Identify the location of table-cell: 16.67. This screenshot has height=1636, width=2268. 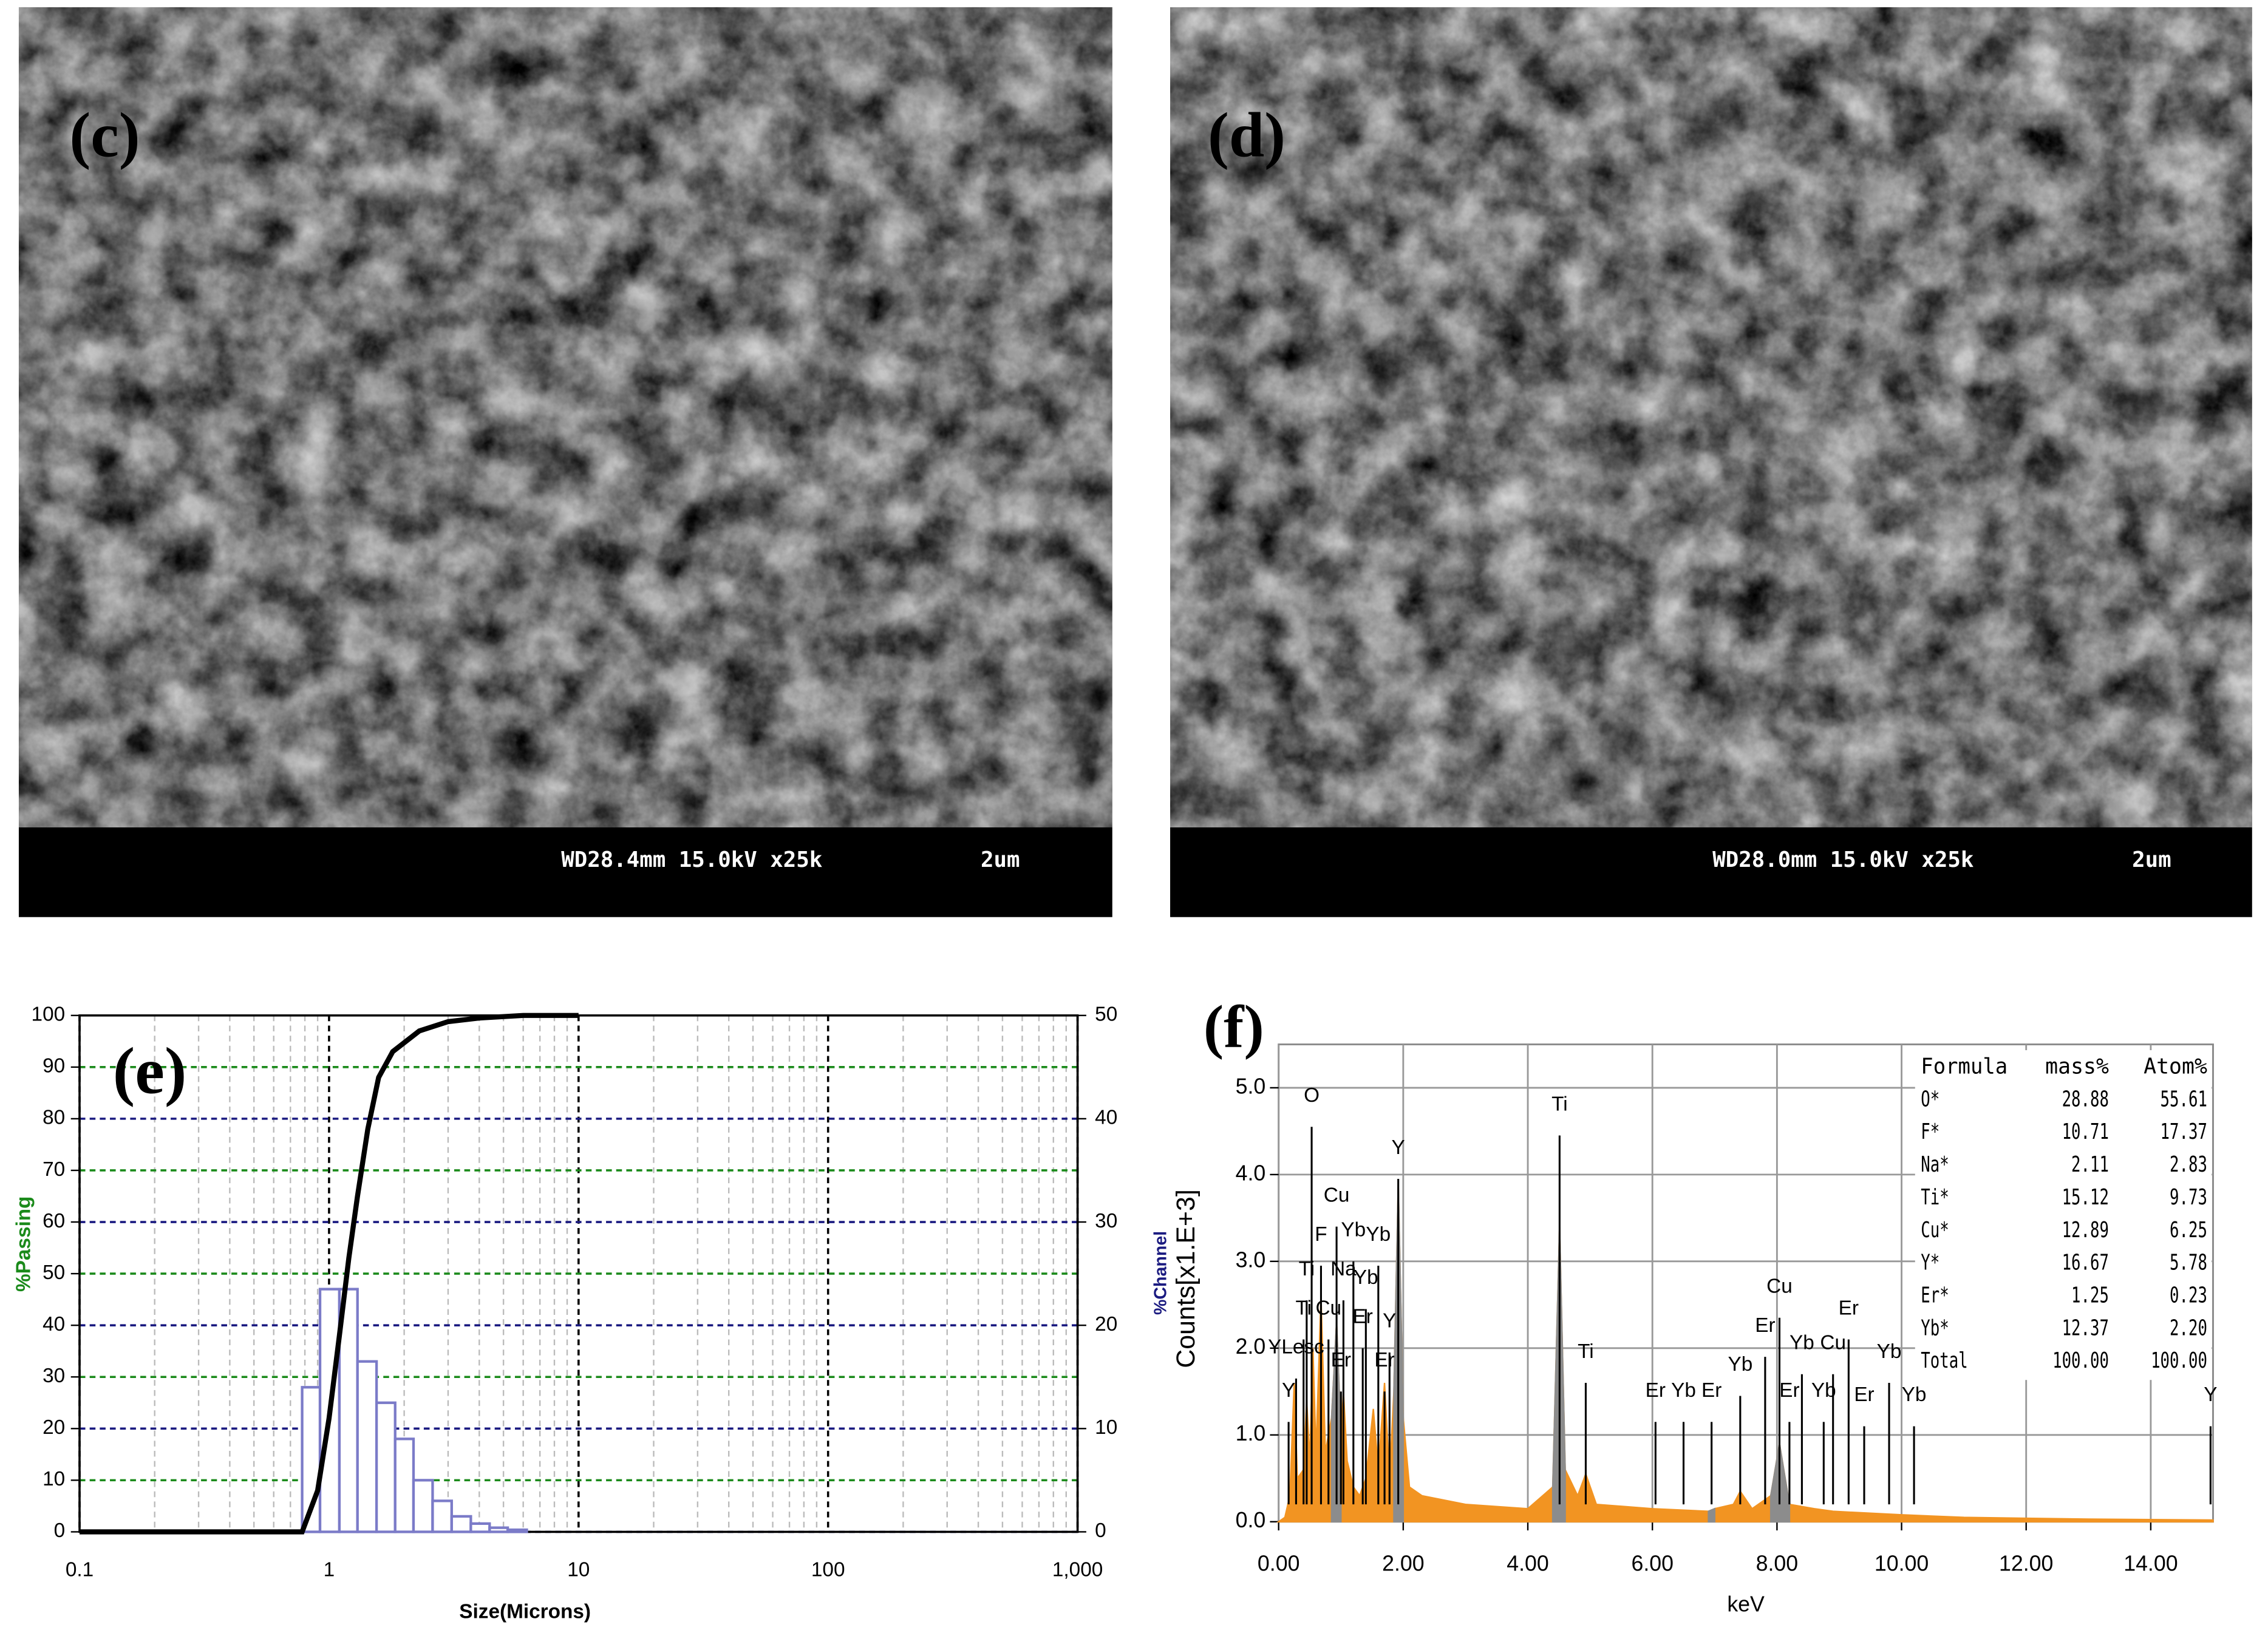
(2085, 1263).